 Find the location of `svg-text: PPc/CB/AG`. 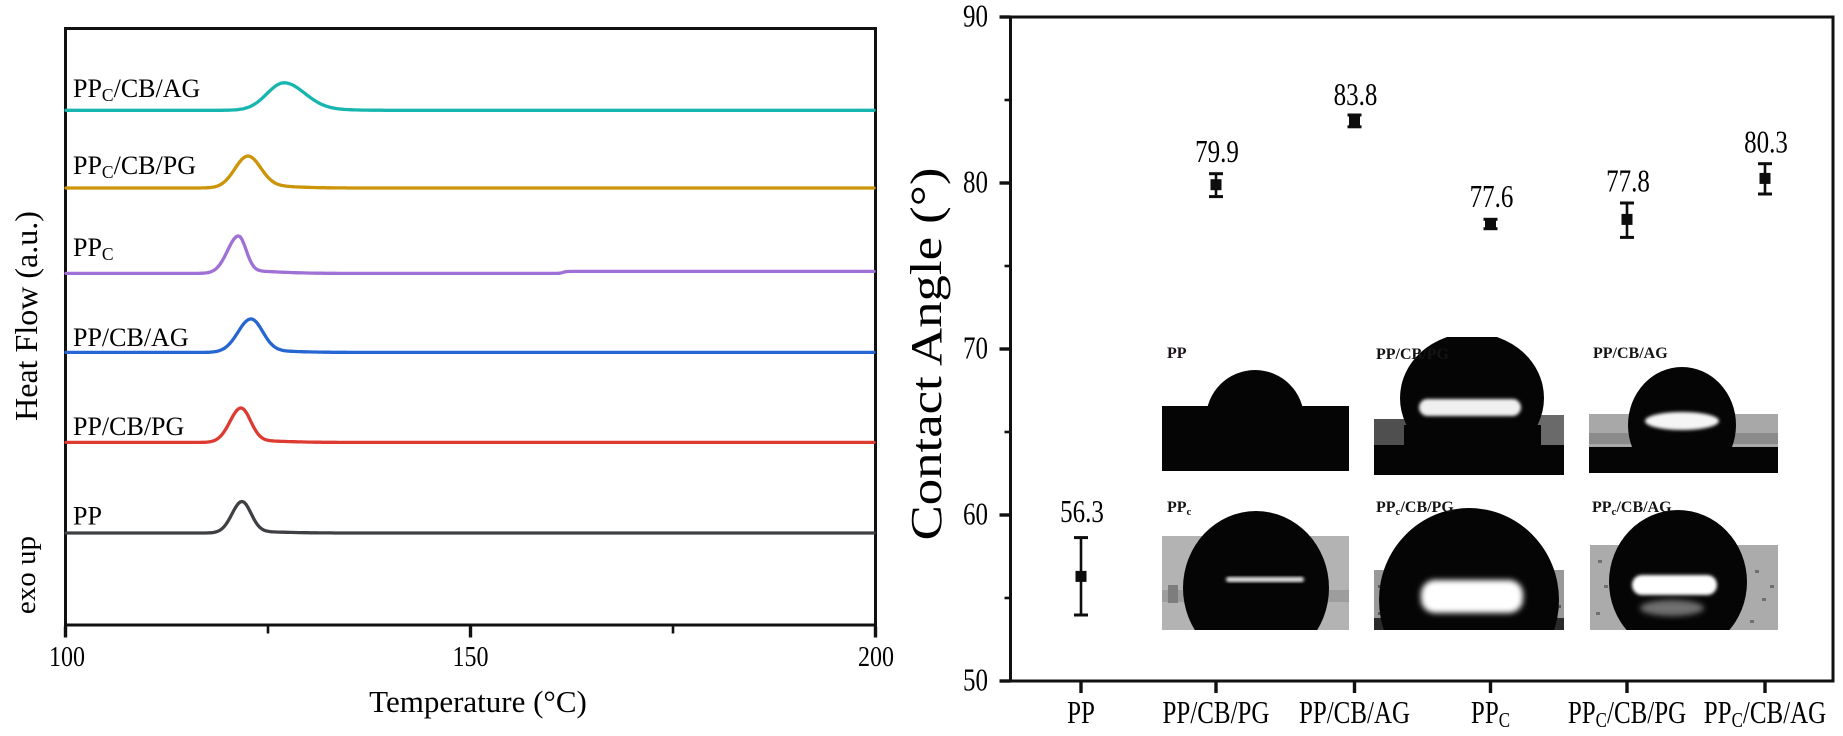

svg-text: PPc/CB/AG is located at coordinates (1632, 508).